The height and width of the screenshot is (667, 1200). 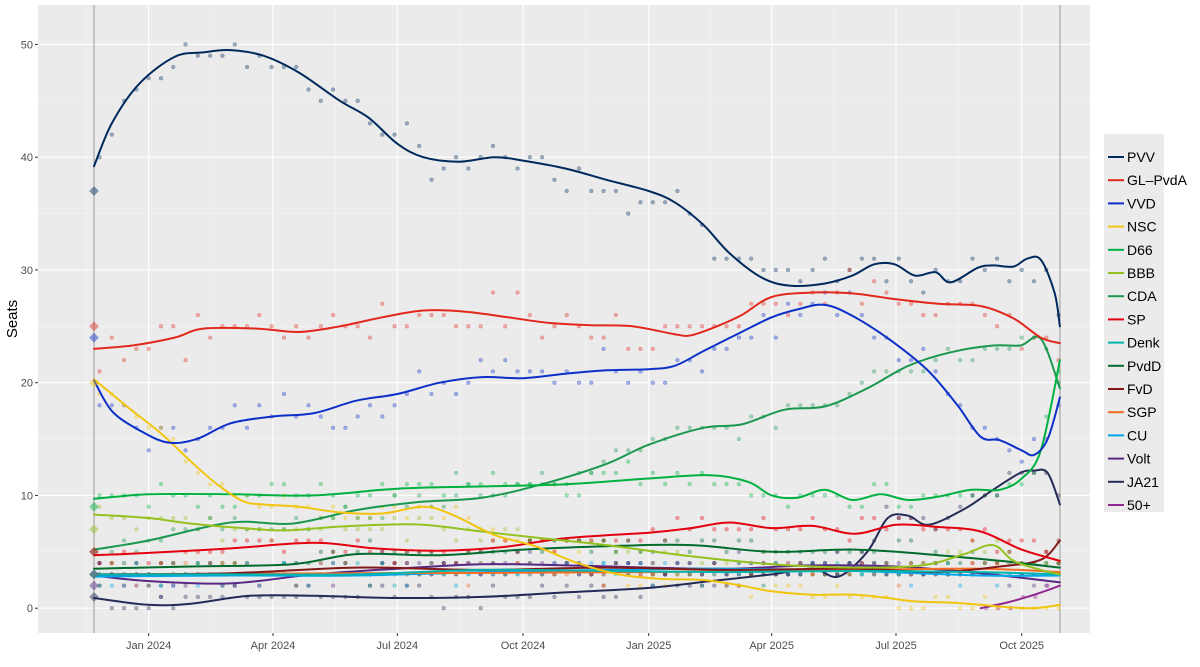 I want to click on legend-label-fvd: FvD, so click(x=1140, y=389).